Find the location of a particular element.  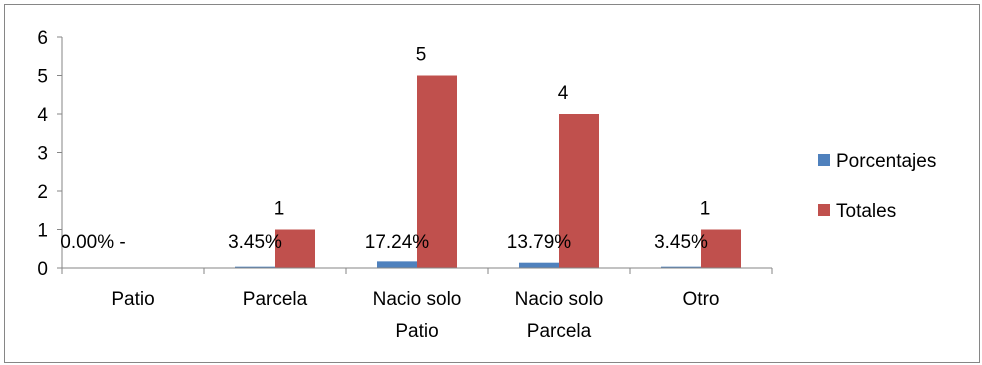

y-tick-label: 0 is located at coordinates (42, 269).